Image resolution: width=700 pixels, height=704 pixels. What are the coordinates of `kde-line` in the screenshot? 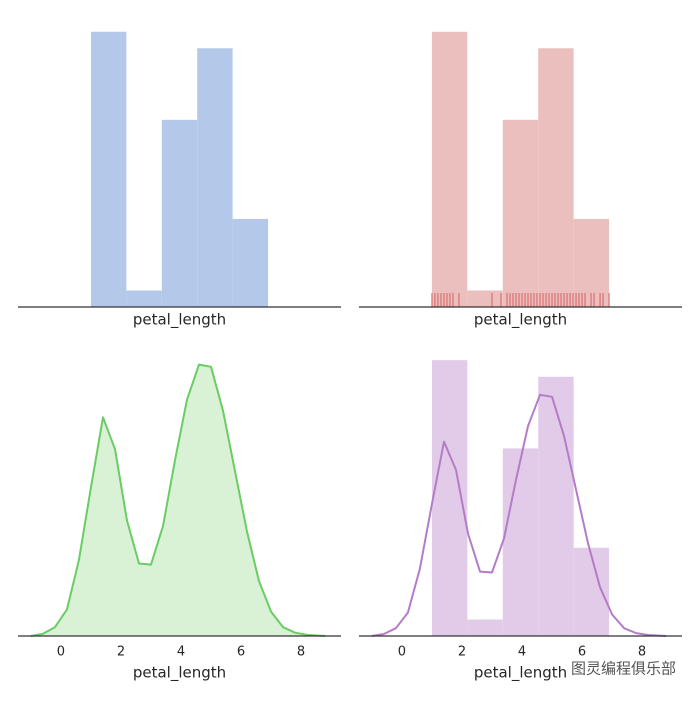 It's located at (519, 515).